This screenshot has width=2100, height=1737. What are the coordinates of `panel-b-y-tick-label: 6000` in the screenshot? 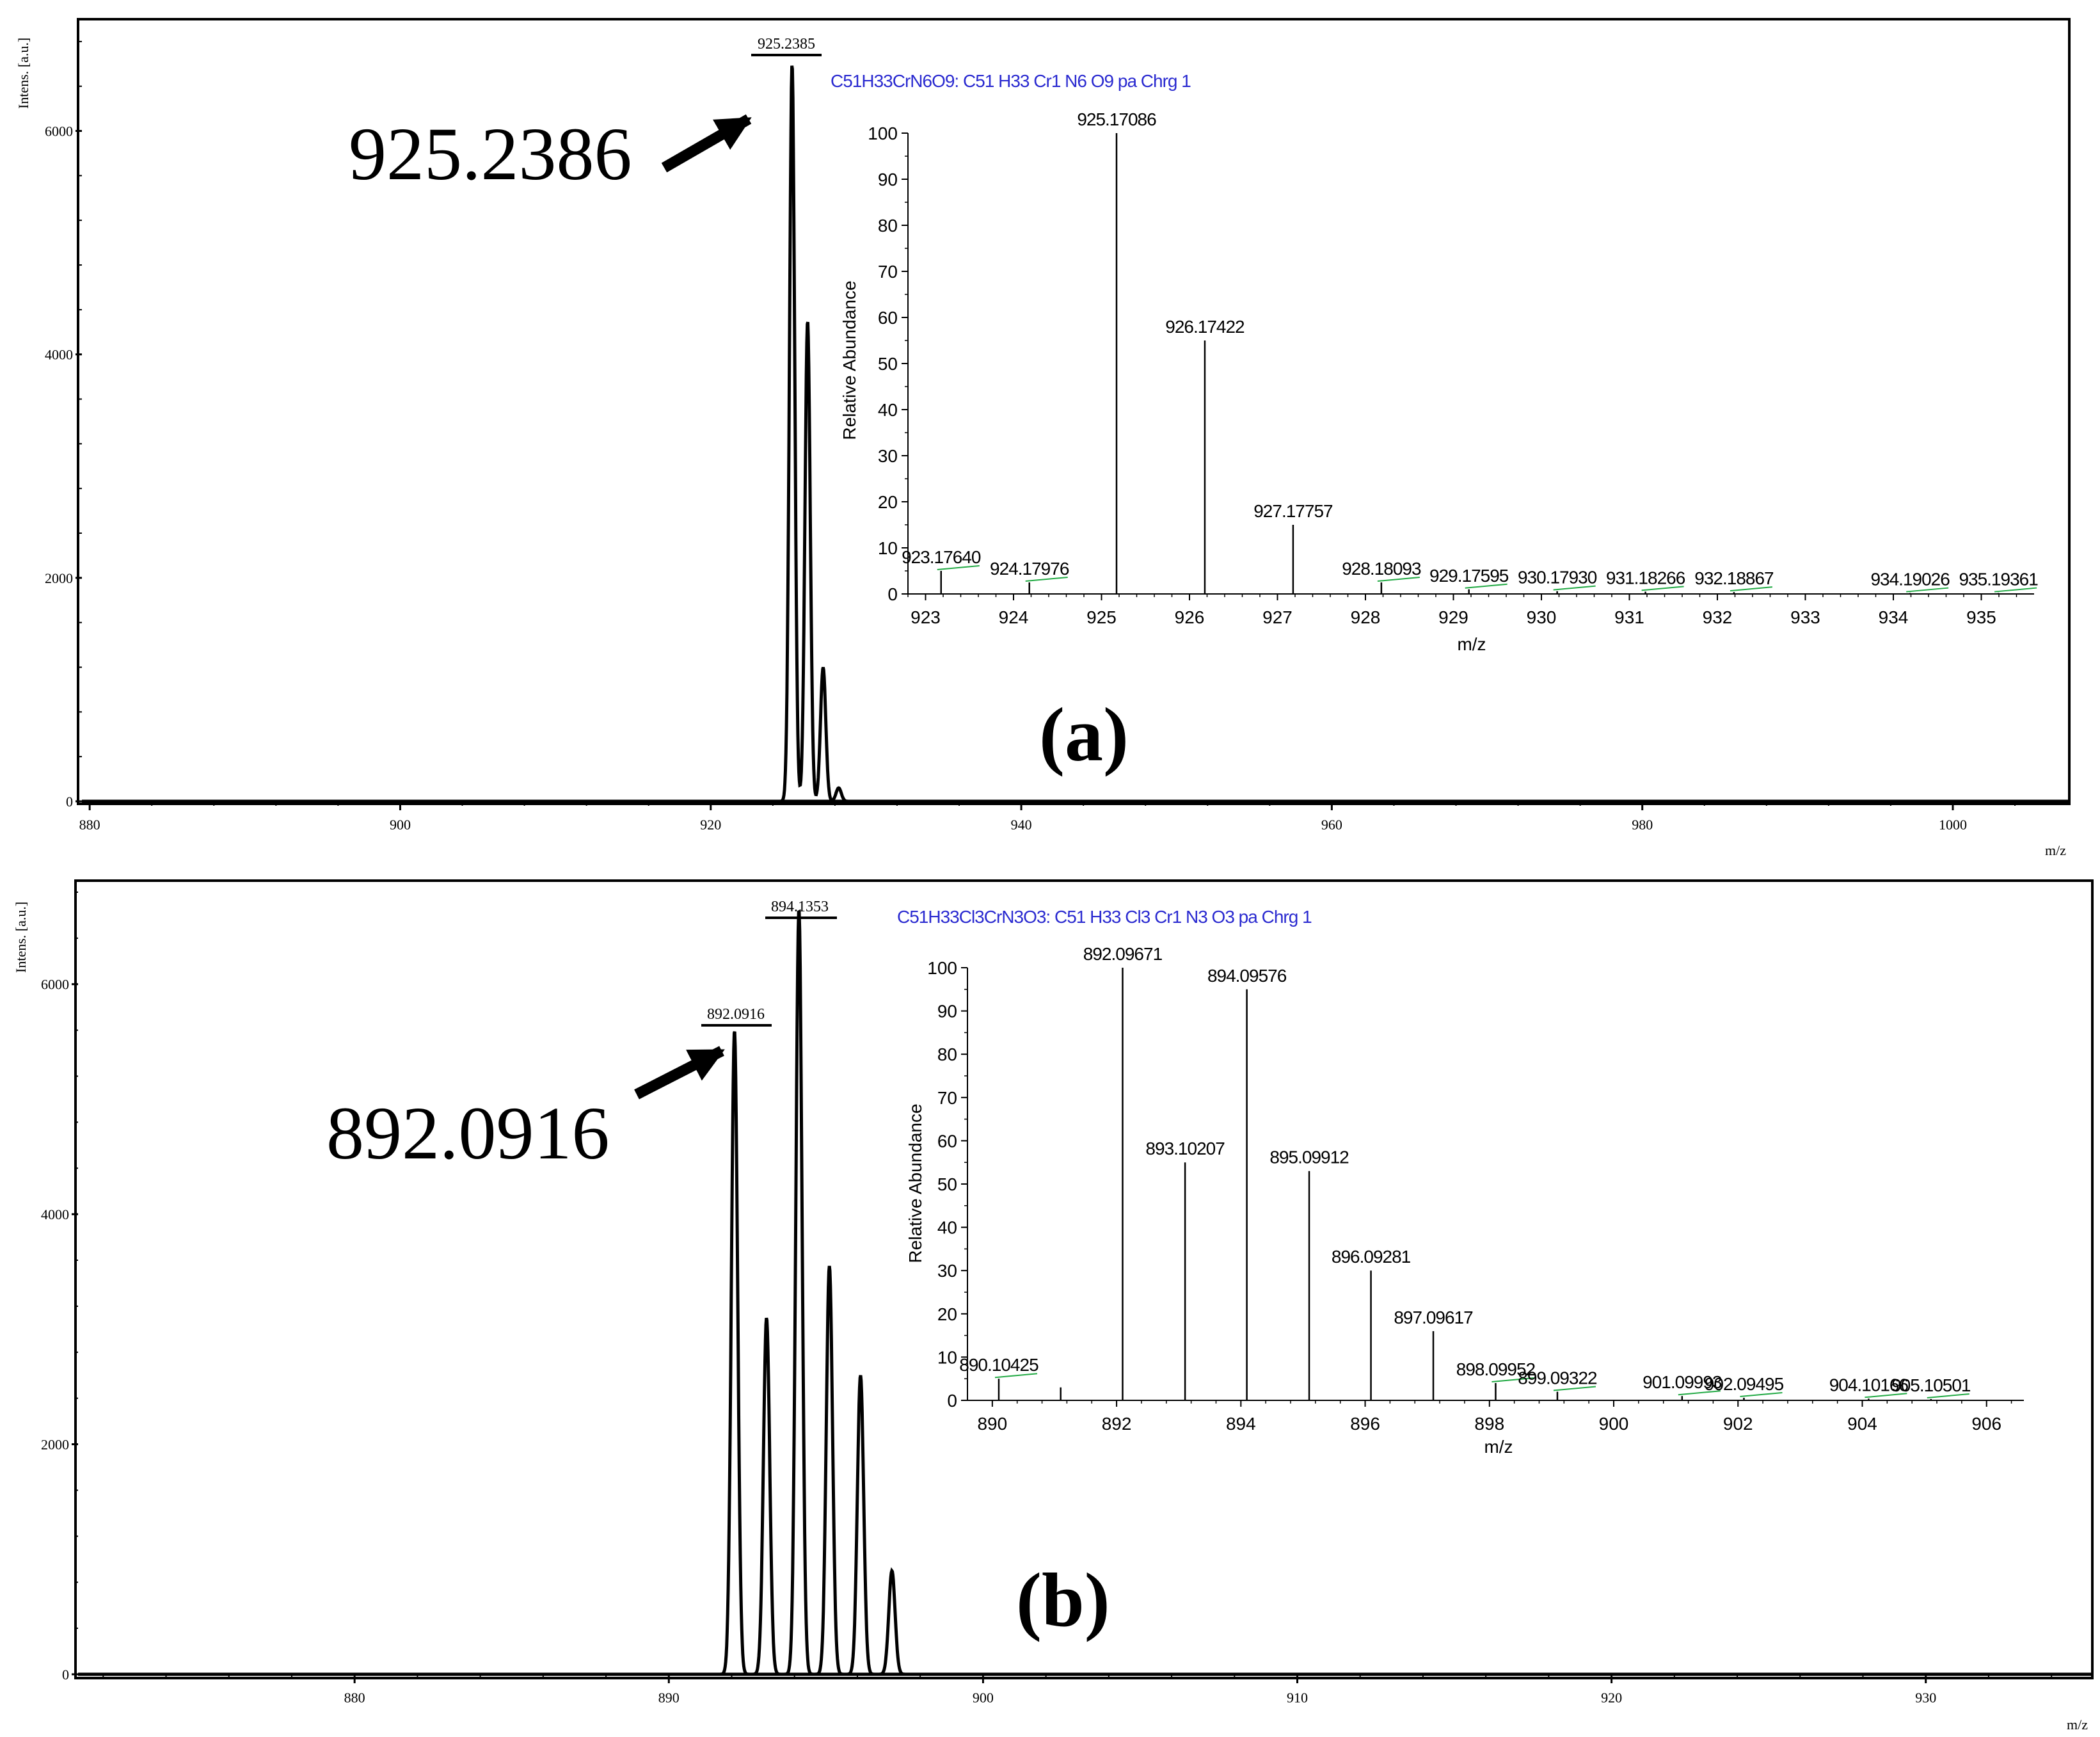 It's located at (55, 985).